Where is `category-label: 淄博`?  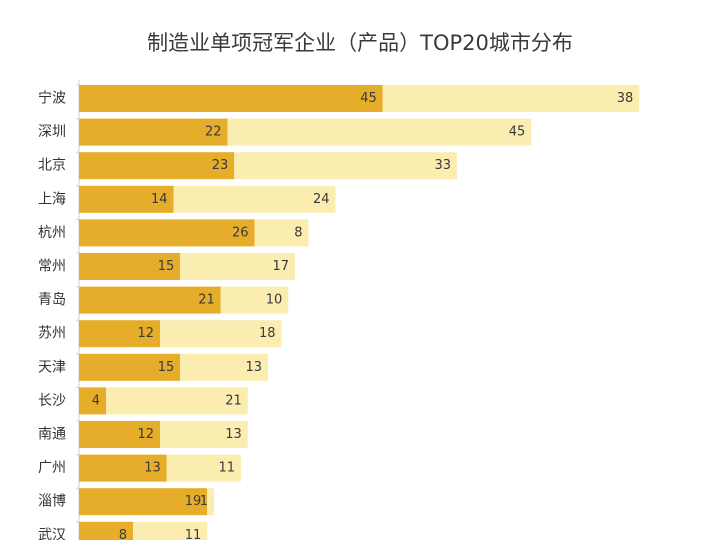 category-label: 淄博 is located at coordinates (52, 501).